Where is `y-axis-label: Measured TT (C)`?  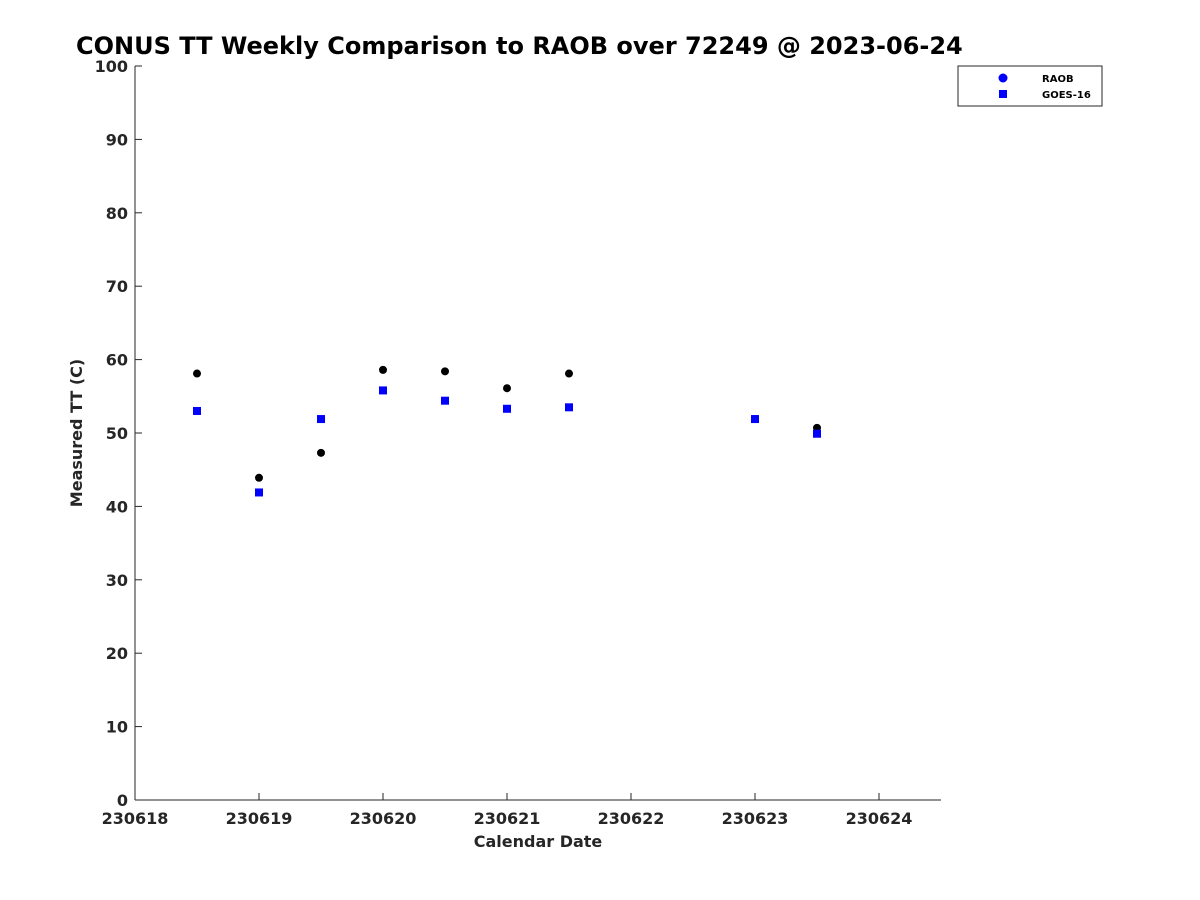
y-axis-label: Measured TT (C) is located at coordinates (76, 433).